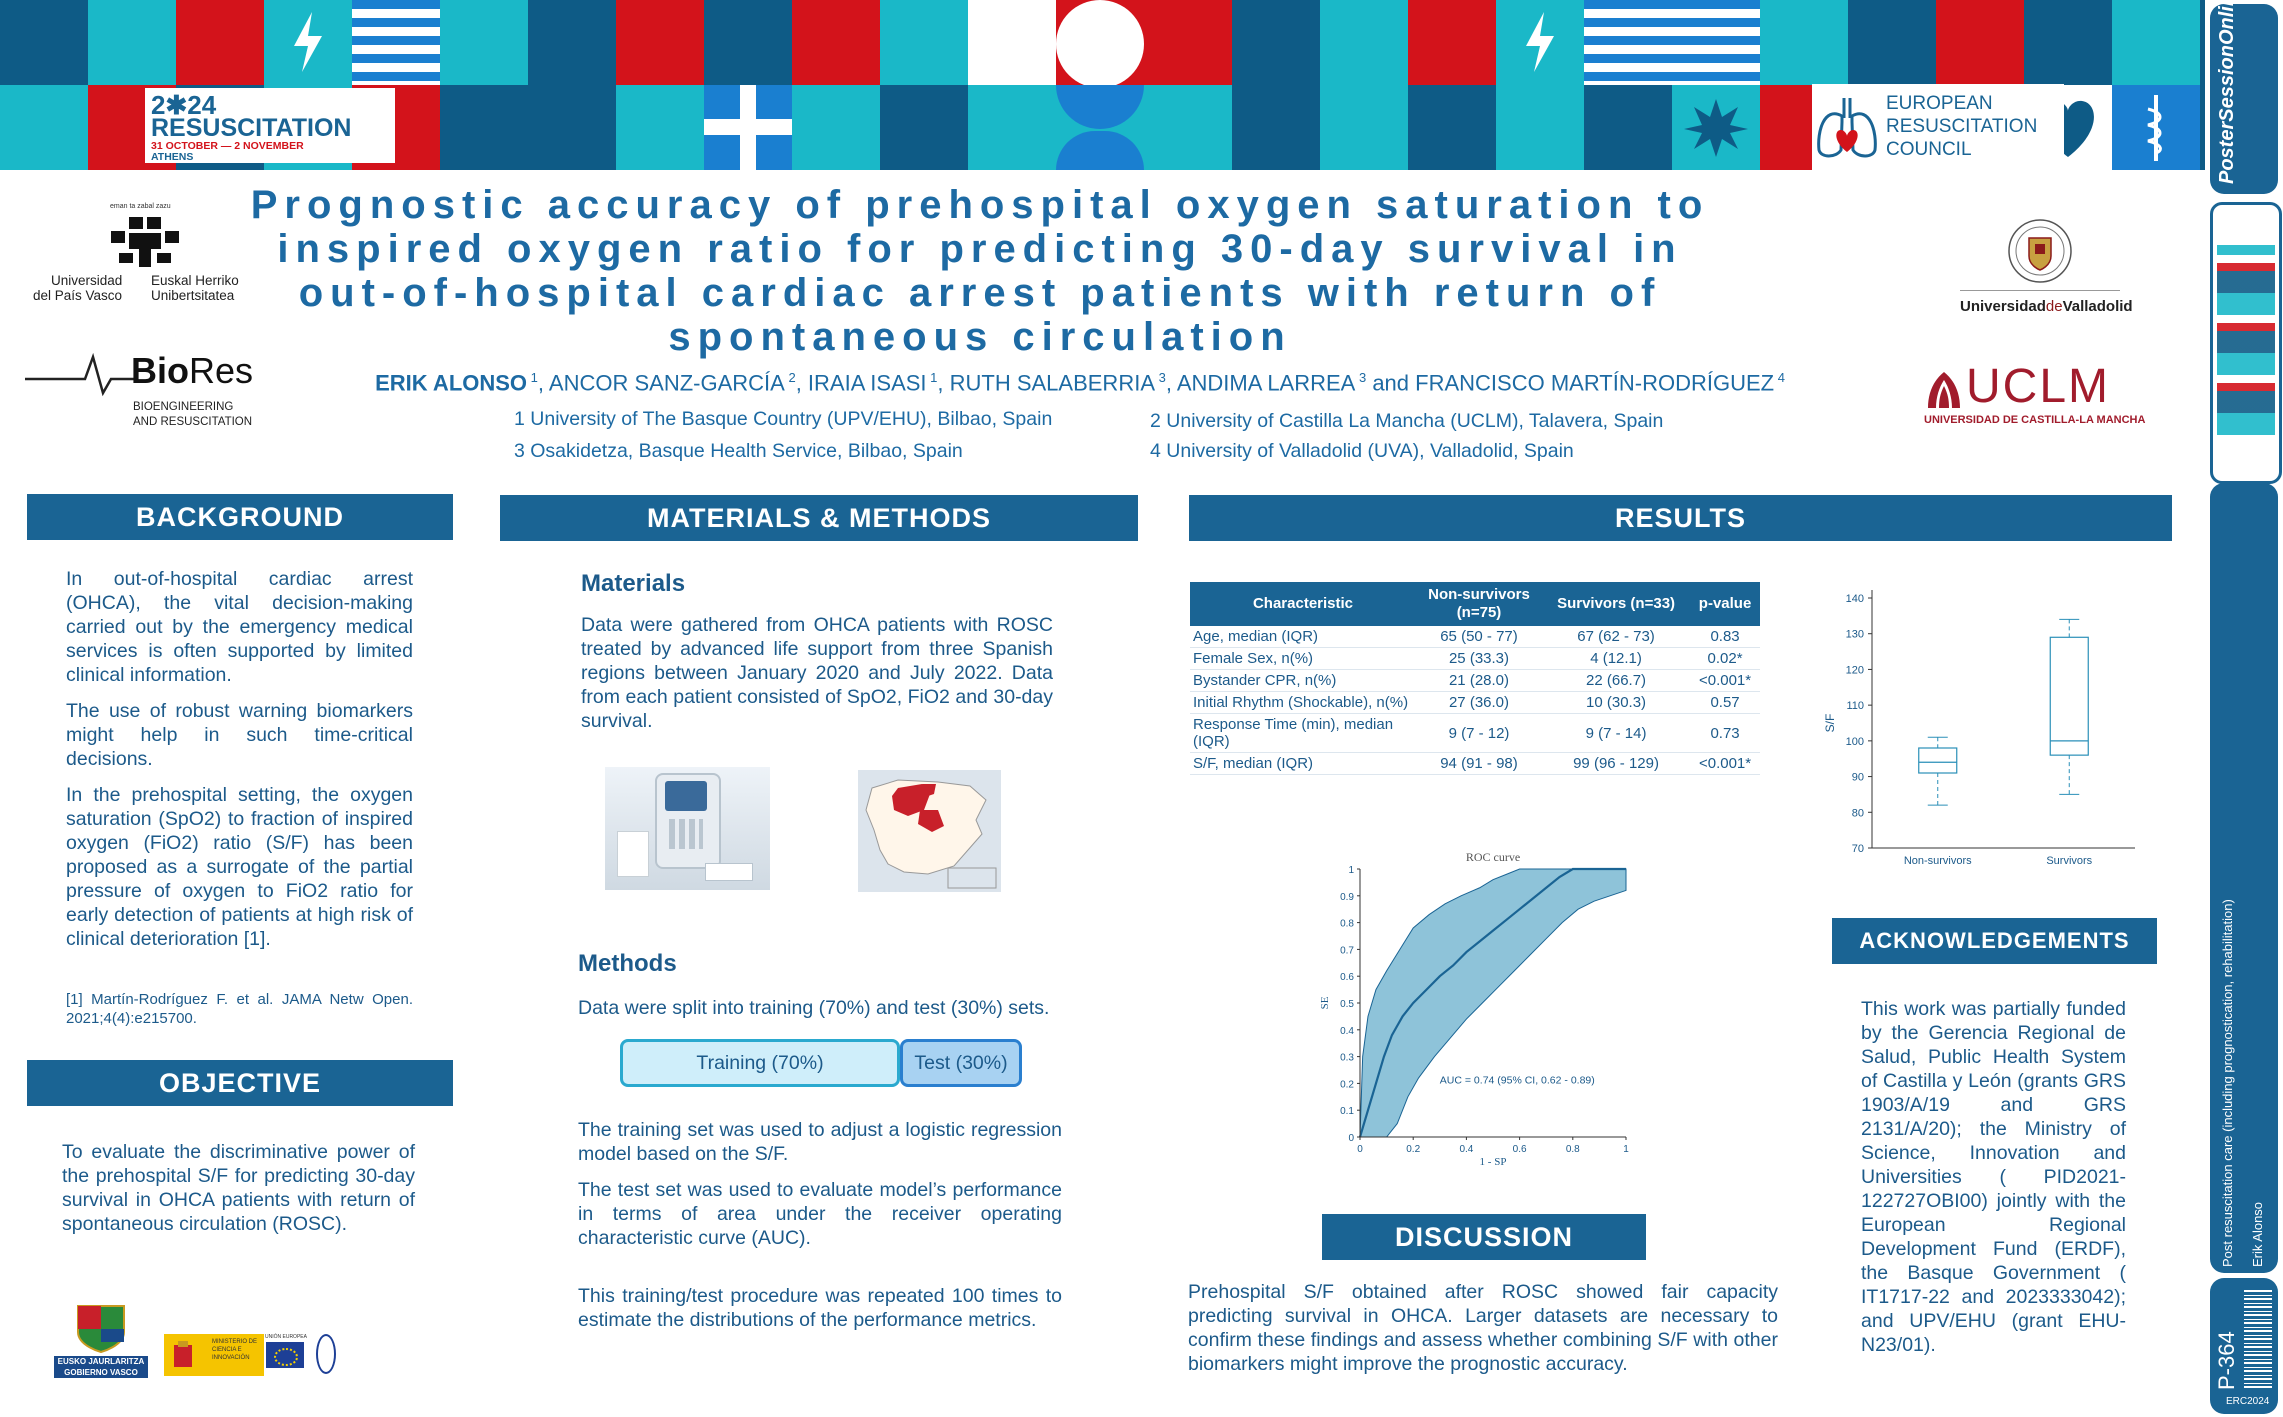  Describe the element at coordinates (145, 242) in the screenshot. I see `upv-tree-icon` at that location.